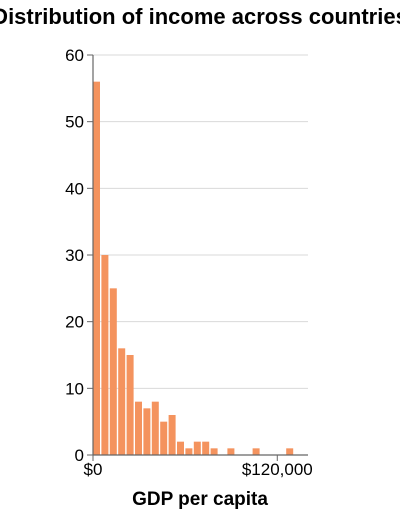 The width and height of the screenshot is (400, 523). I want to click on x-axis-title: GDP per capita, so click(200, 499).